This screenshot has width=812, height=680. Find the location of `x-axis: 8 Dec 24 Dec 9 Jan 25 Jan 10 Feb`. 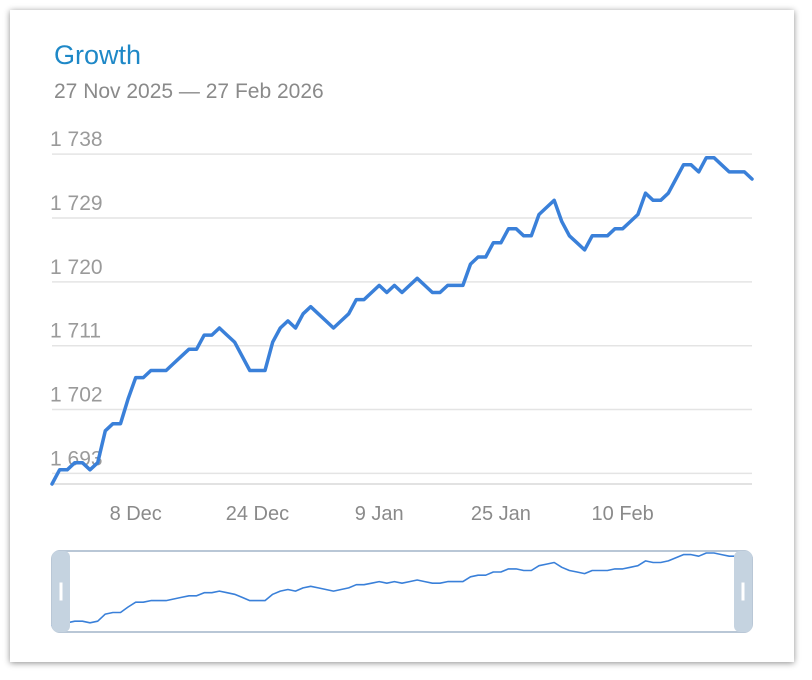

x-axis: 8 Dec 24 Dec 9 Jan 25 Jan 10 Feb is located at coordinates (382, 514).